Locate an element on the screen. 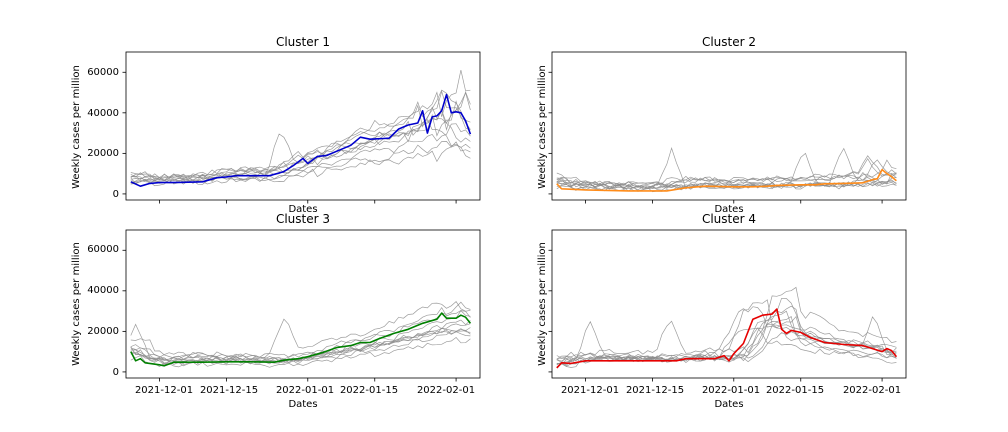 Image resolution: width=1008 pixels, height=432 pixels. subplot-title: Cluster 1 is located at coordinates (303, 42).